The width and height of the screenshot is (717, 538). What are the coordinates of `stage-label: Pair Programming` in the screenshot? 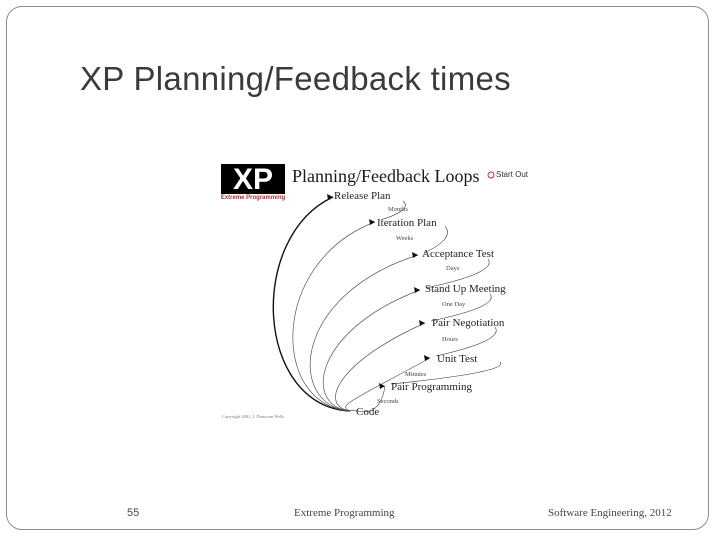 It's located at (431, 387).